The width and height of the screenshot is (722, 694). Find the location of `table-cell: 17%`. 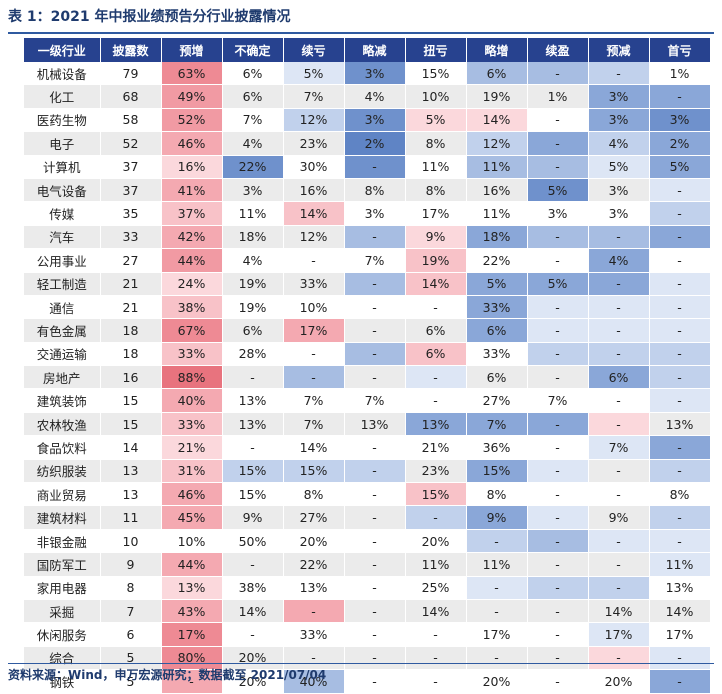

table-cell: 17% is located at coordinates (619, 634).